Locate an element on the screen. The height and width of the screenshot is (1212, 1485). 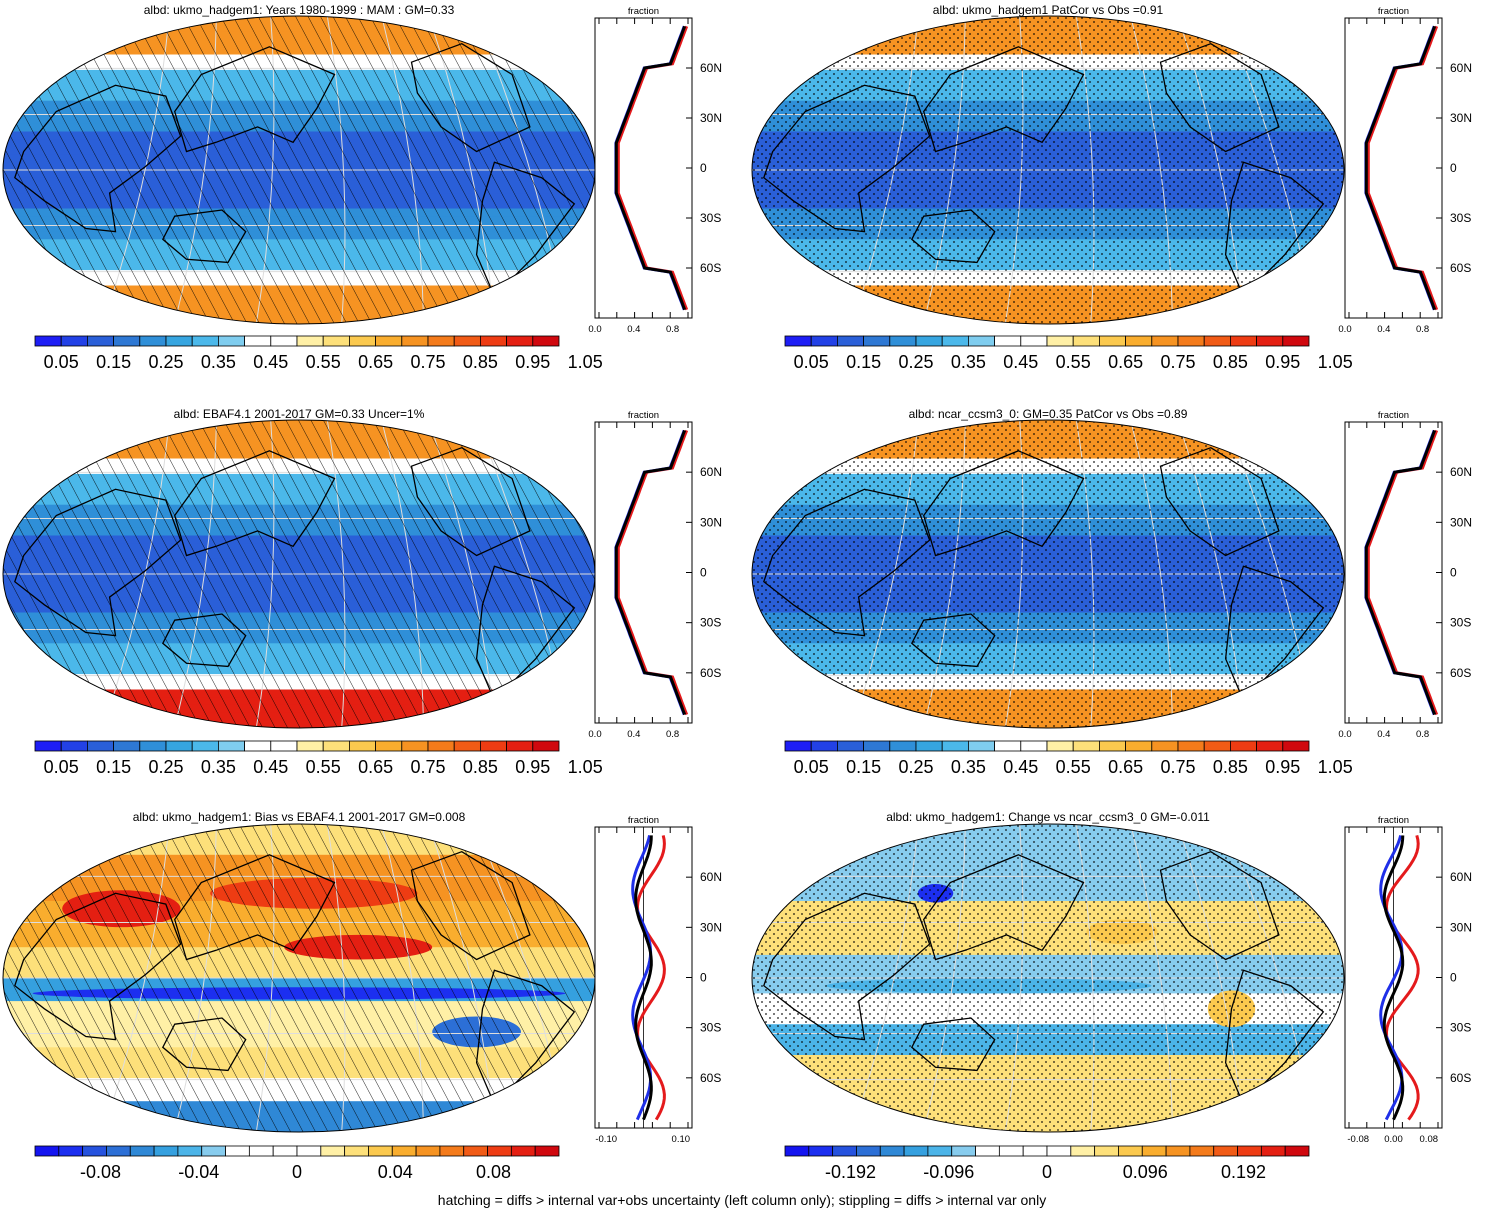
colorbar-label: 0.65 is located at coordinates (1125, 767).